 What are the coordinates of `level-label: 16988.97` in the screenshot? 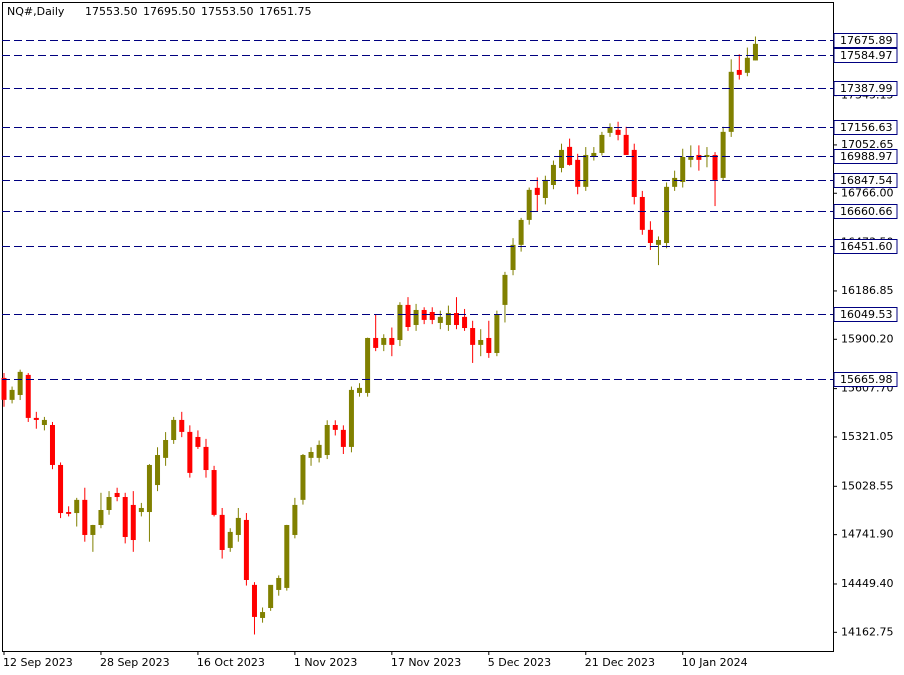 It's located at (866, 156).